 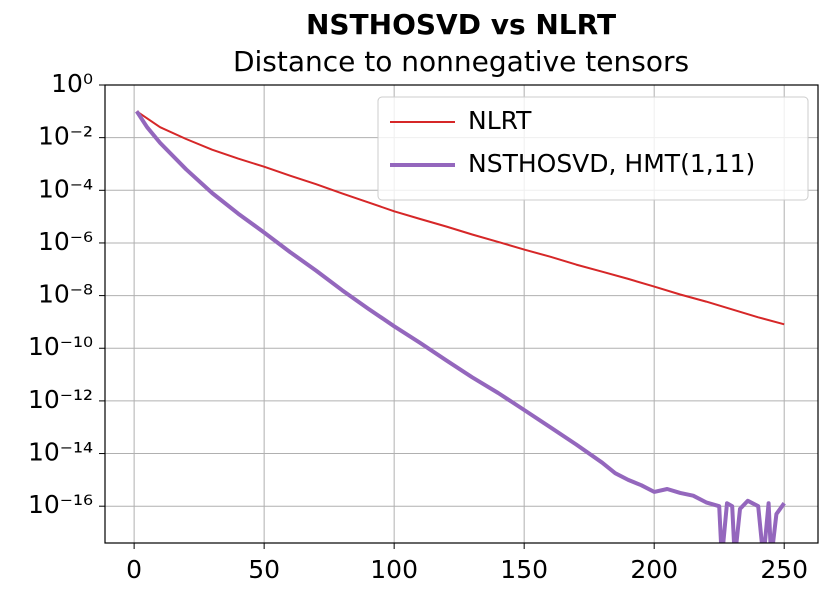 I want to click on y-tick-label: 10⁻¹⁴, so click(x=60, y=452).